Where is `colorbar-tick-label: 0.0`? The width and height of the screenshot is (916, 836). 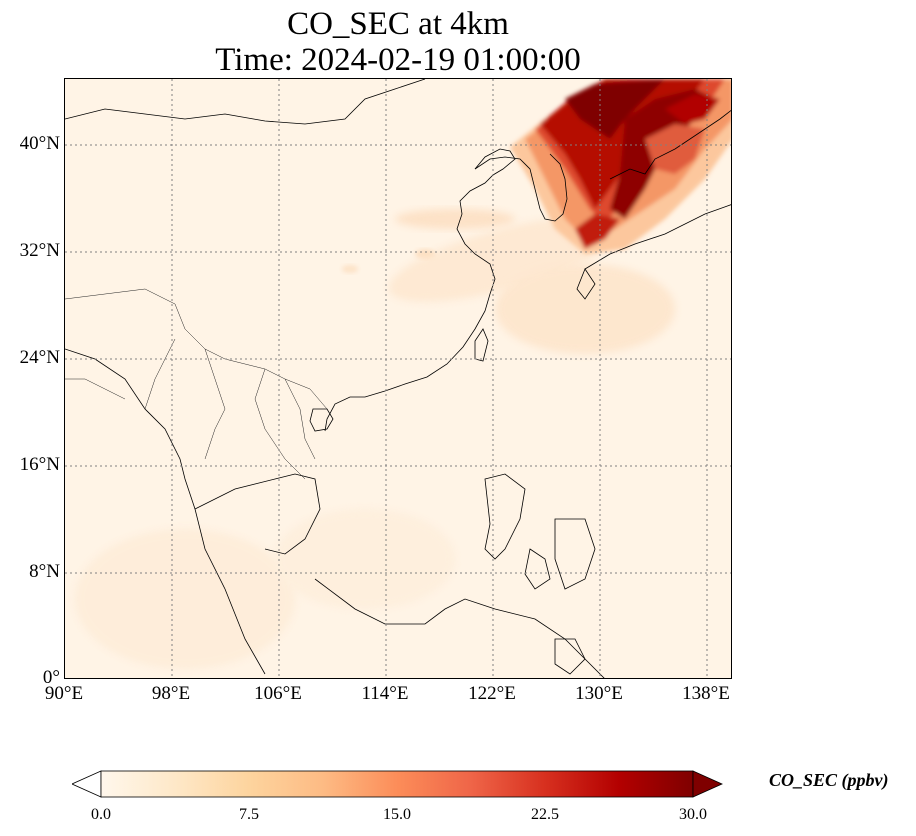
colorbar-tick-label: 0.0 is located at coordinates (101, 814).